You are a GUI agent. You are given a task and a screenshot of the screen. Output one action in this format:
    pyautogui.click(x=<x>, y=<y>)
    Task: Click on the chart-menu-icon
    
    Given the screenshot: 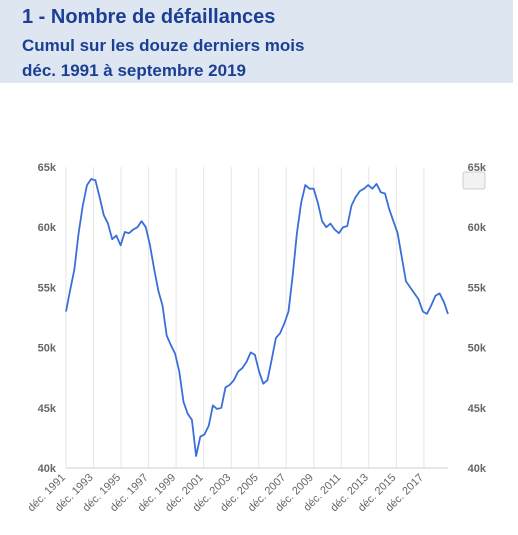 What is the action you would take?
    pyautogui.click(x=474, y=180)
    